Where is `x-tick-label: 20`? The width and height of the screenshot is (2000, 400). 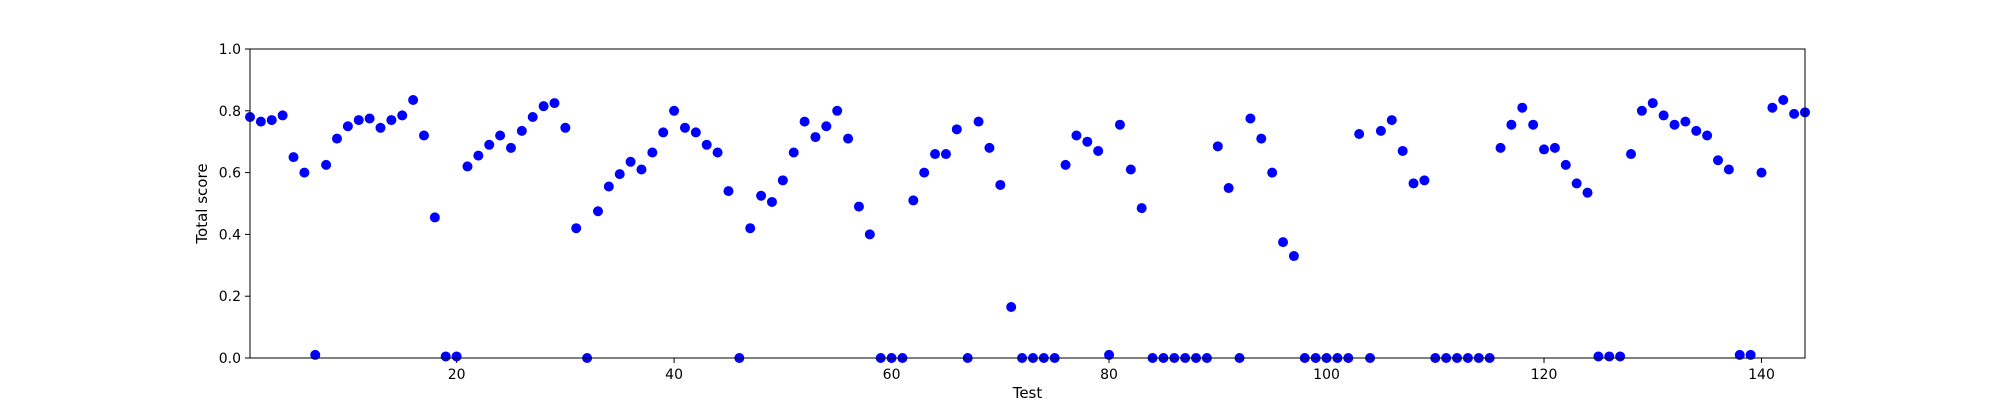
x-tick-label: 20 is located at coordinates (457, 375).